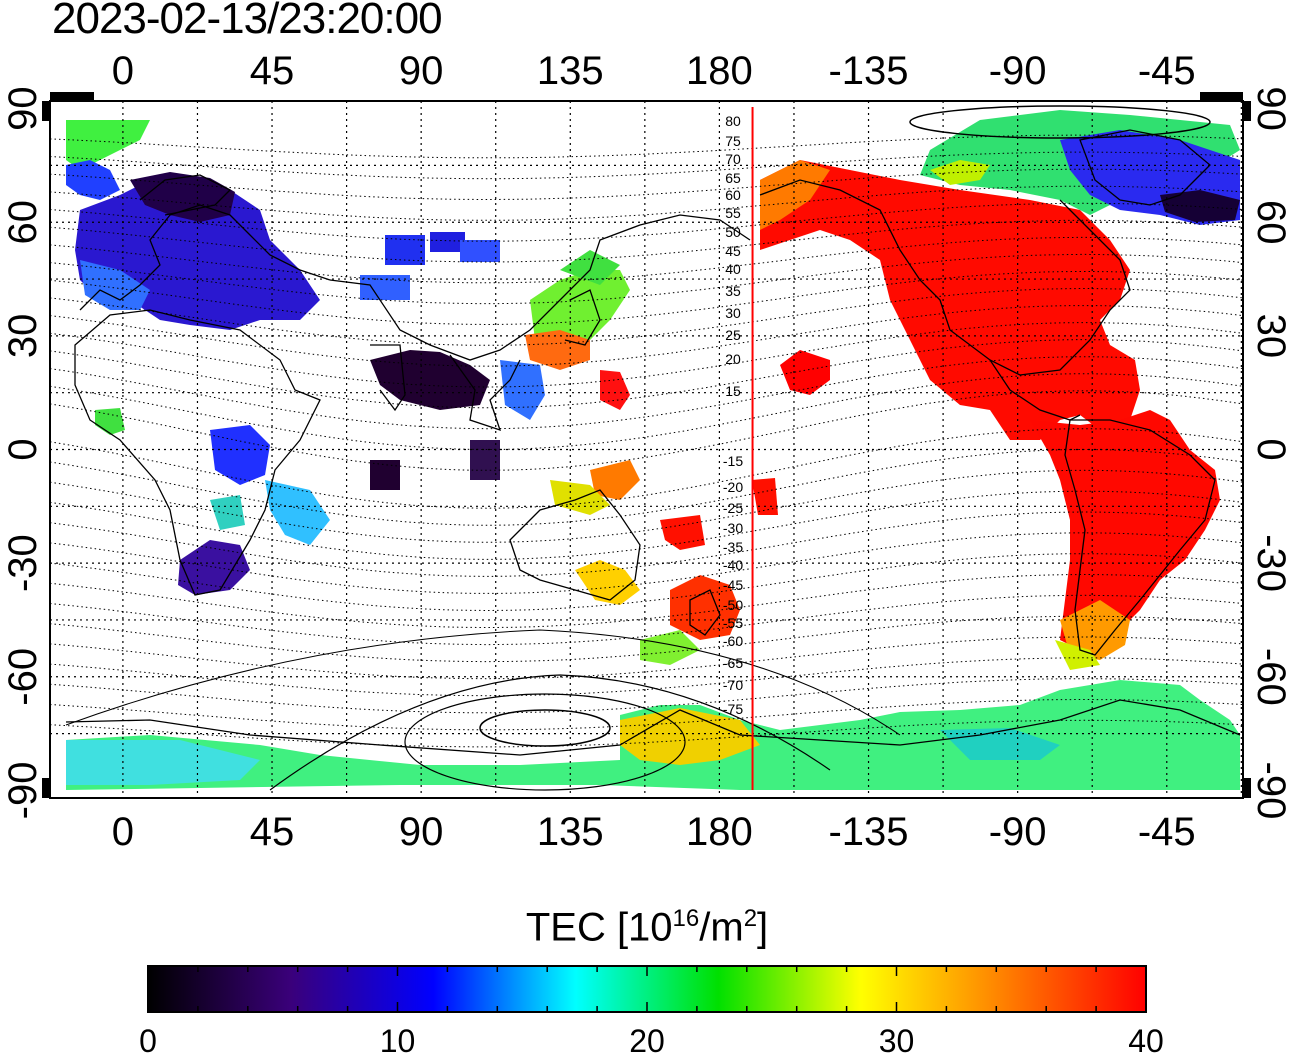 The width and height of the screenshot is (1294, 1057). Describe the element at coordinates (868, 71) in the screenshot. I see `lon-tick-top: -135` at that location.